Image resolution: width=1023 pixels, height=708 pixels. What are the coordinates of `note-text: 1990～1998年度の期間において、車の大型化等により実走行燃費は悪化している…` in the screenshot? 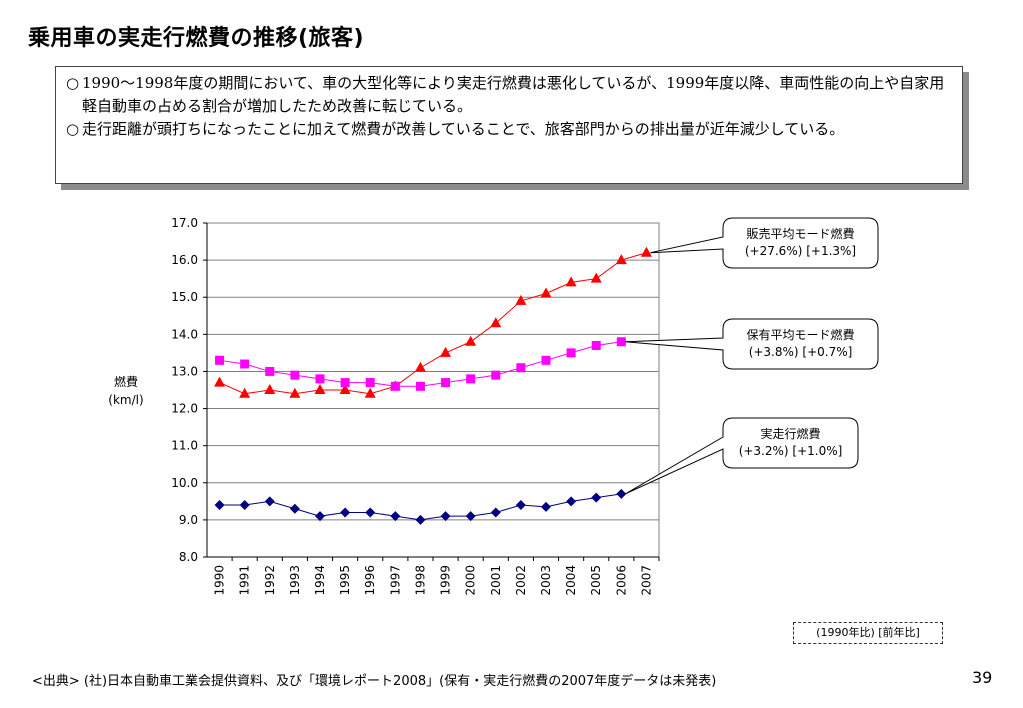 It's located at (513, 94).